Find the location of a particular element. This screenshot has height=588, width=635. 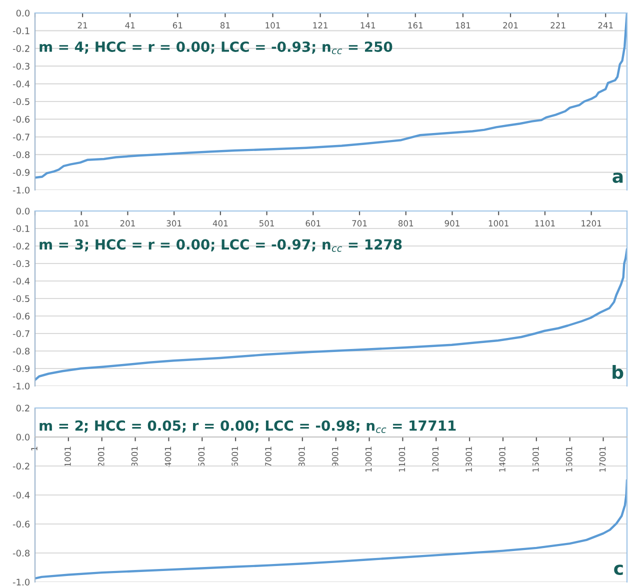

x-tick-label: 181 is located at coordinates (463, 25).